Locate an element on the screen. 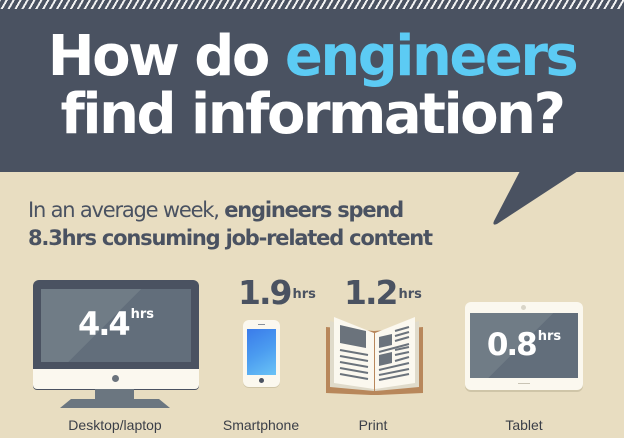 The height and width of the screenshot is (438, 624). title-line-1: How do engineers is located at coordinates (312, 57).